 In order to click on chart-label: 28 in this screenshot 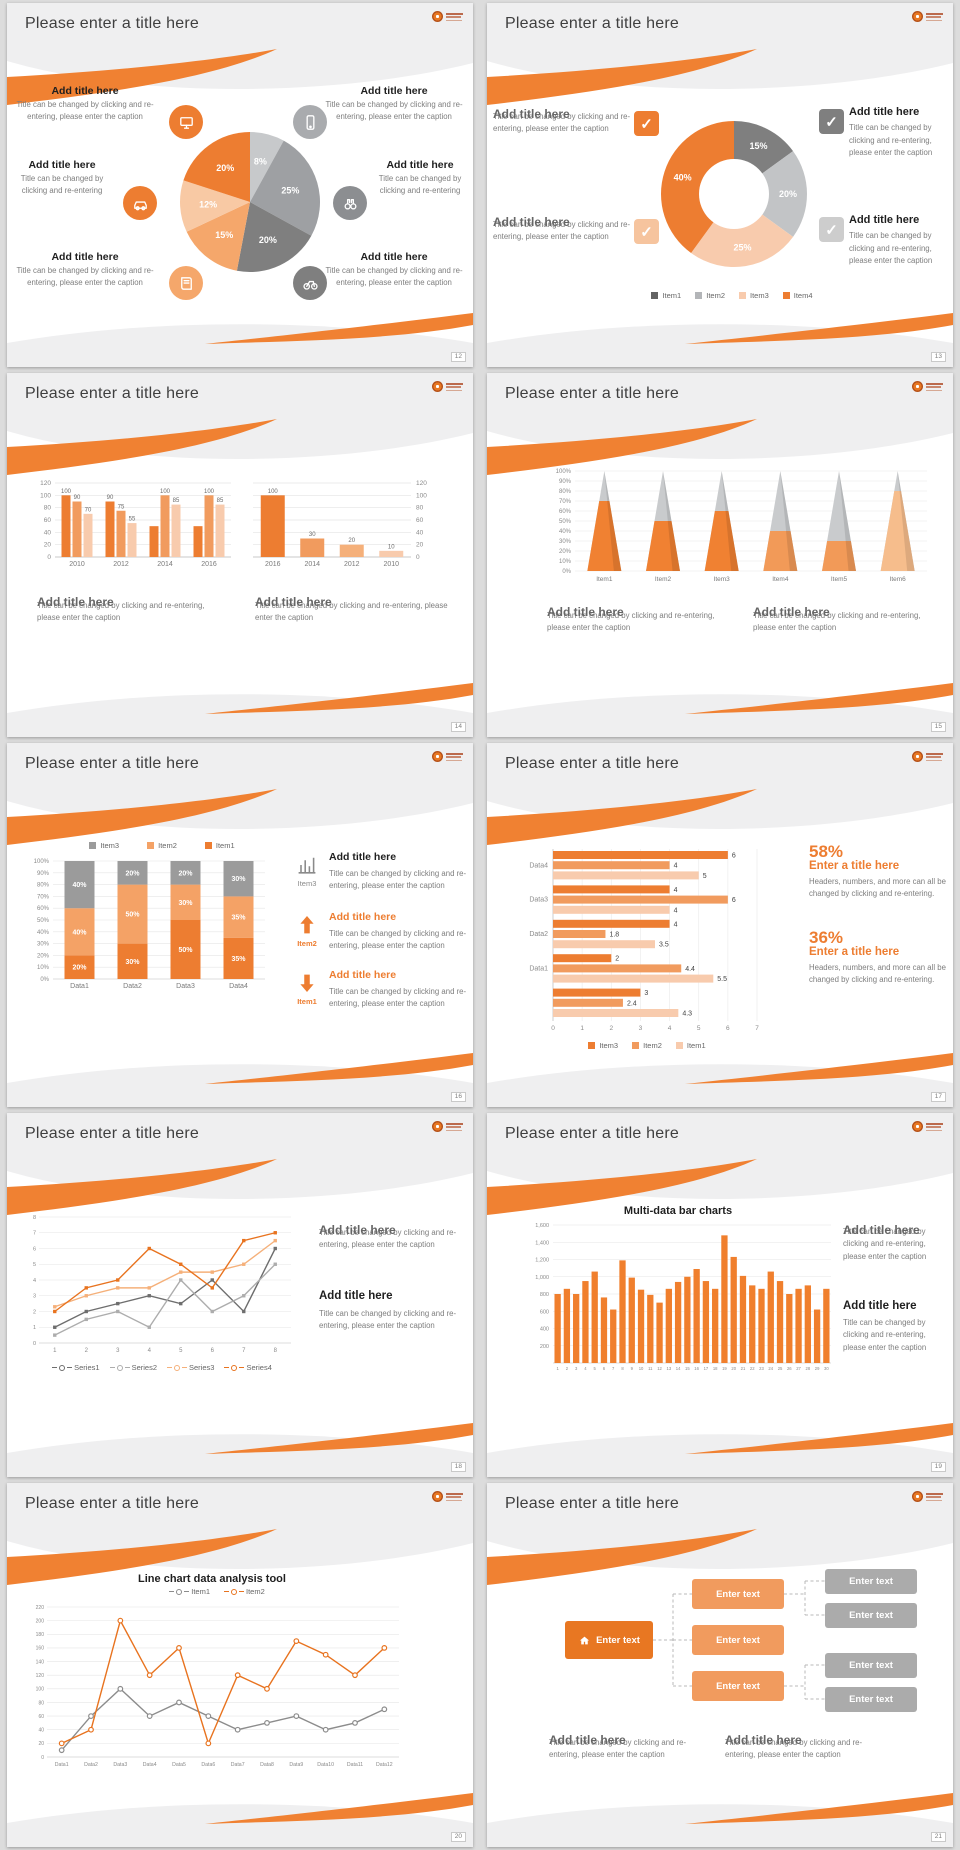, I will do `click(807, 1368)`.